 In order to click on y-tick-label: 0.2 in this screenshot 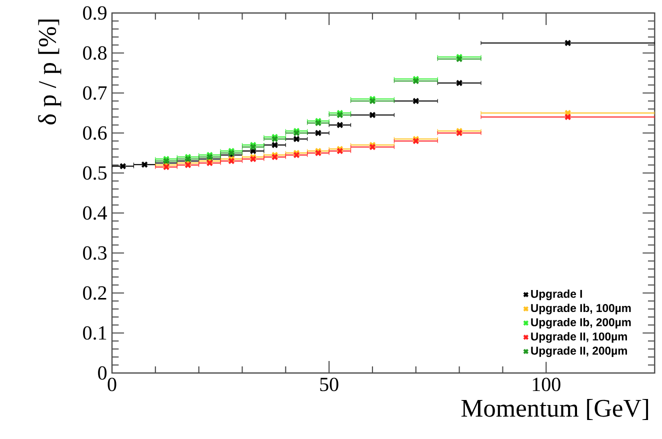, I will do `click(94, 293)`.